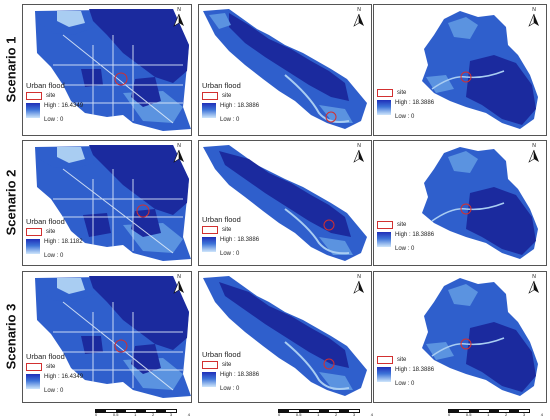 The image size is (550, 420). I want to click on map-panel-s3-site1: N Urban flood site High : 16.4349 Low : 0, so click(107, 337).